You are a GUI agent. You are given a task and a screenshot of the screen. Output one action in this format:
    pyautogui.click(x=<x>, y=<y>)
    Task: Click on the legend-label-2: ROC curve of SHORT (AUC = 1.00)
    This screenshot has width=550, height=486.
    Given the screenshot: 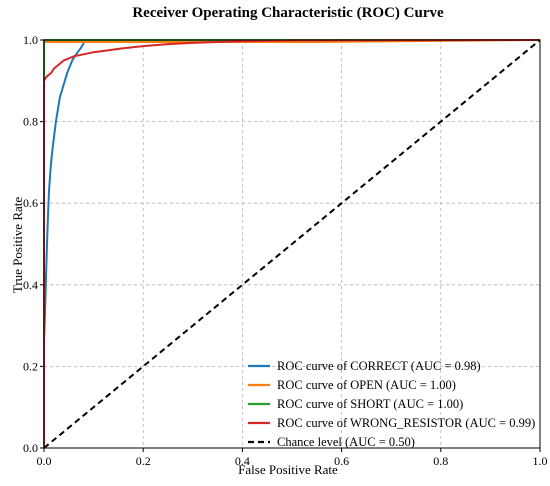 What is the action you would take?
    pyautogui.click(x=370, y=404)
    